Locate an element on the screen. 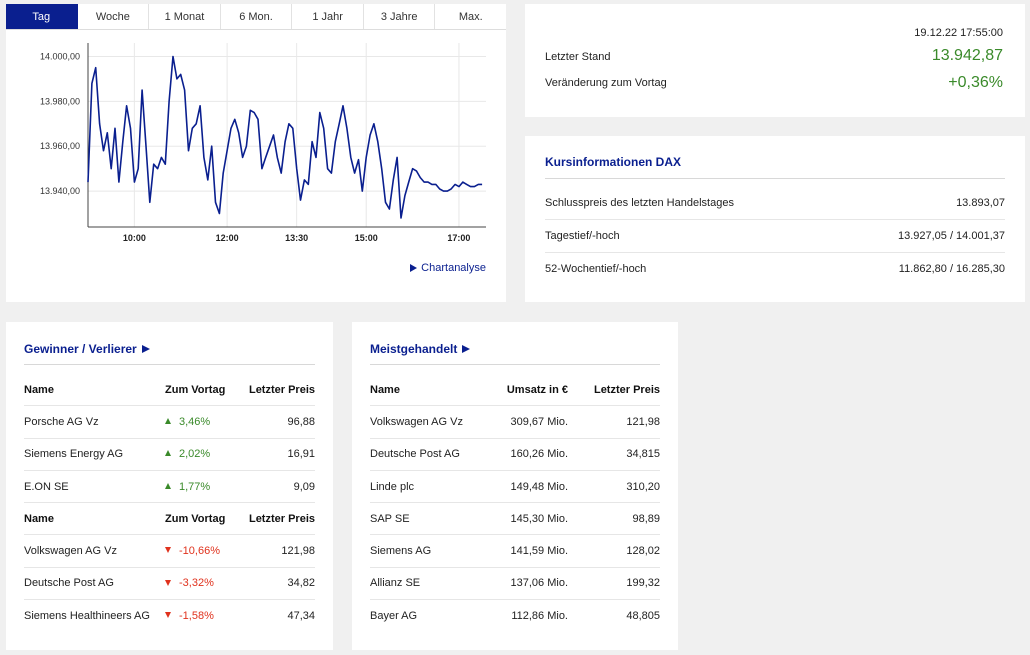 The width and height of the screenshot is (1030, 655). change-value: 2,02% is located at coordinates (195, 454).